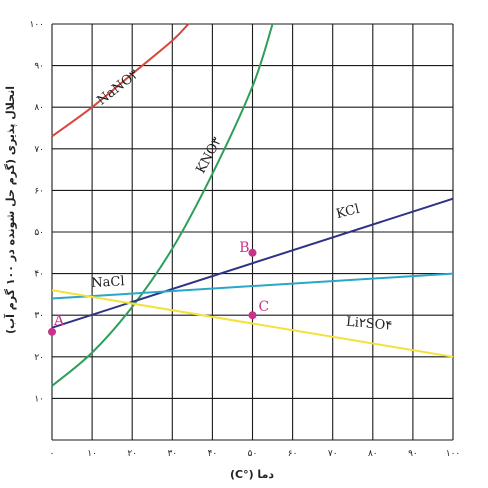 This screenshot has width=488, height=488. What do you see at coordinates (36, 25) in the screenshot?
I see `y-tick-label: ۱۰۰` at bounding box center [36, 25].